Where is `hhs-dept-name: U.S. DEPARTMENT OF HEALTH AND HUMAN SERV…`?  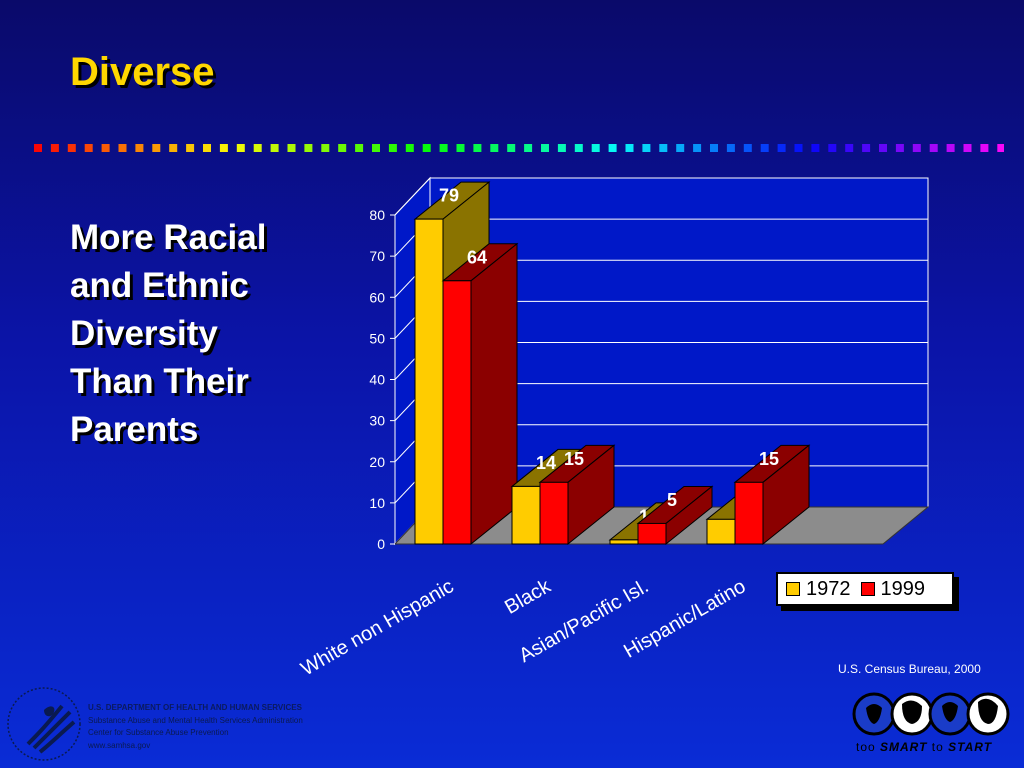 hhs-dept-name: U.S. DEPARTMENT OF HEALTH AND HUMAN SERV… is located at coordinates (195, 707).